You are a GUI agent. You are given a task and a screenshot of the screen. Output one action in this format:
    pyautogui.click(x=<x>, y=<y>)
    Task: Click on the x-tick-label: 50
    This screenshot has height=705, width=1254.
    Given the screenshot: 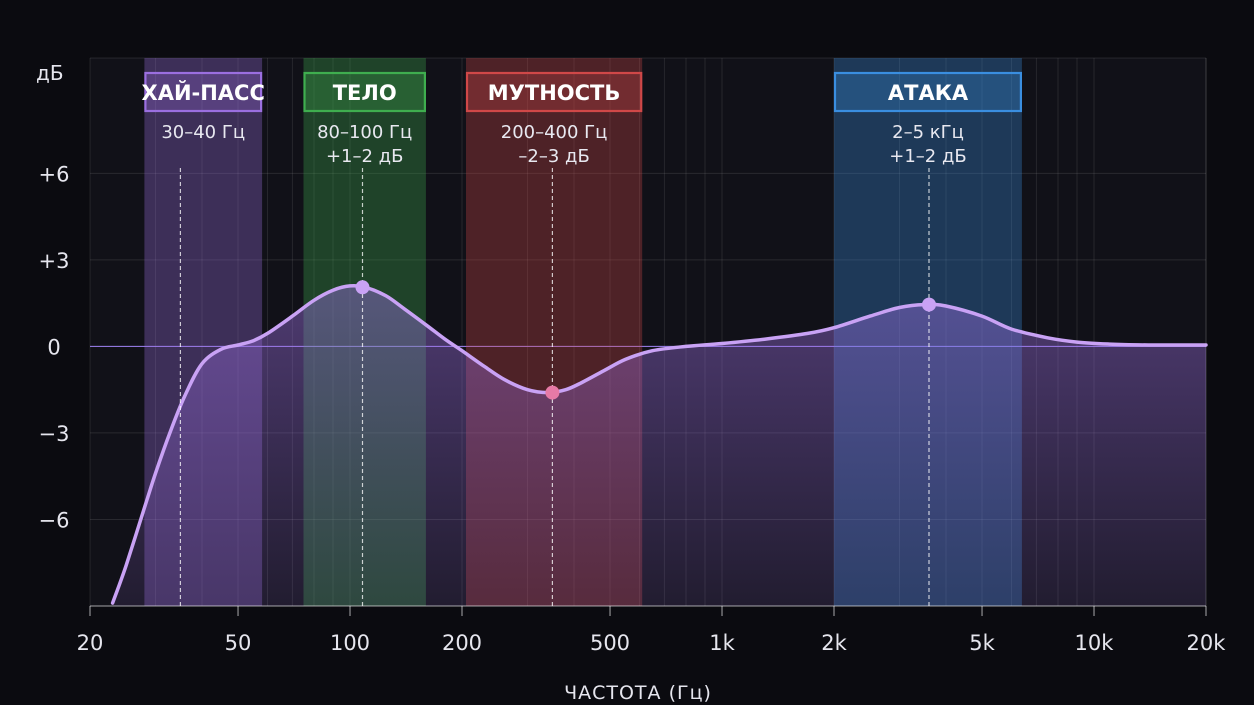 What is the action you would take?
    pyautogui.click(x=238, y=643)
    